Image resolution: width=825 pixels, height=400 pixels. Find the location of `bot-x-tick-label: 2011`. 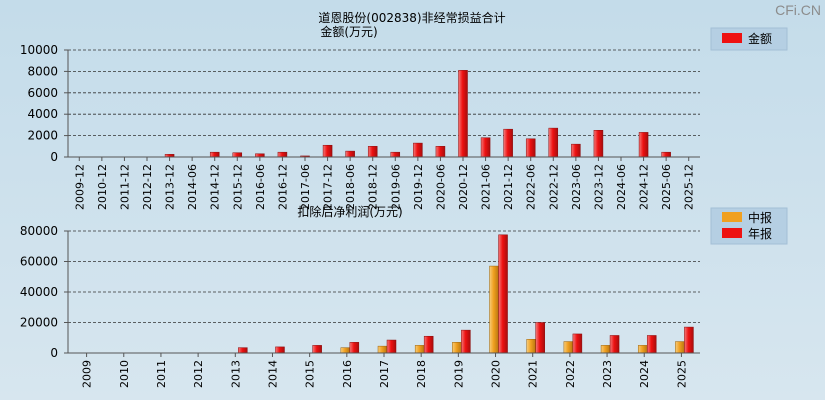

bot-x-tick-label: 2011 is located at coordinates (161, 374).